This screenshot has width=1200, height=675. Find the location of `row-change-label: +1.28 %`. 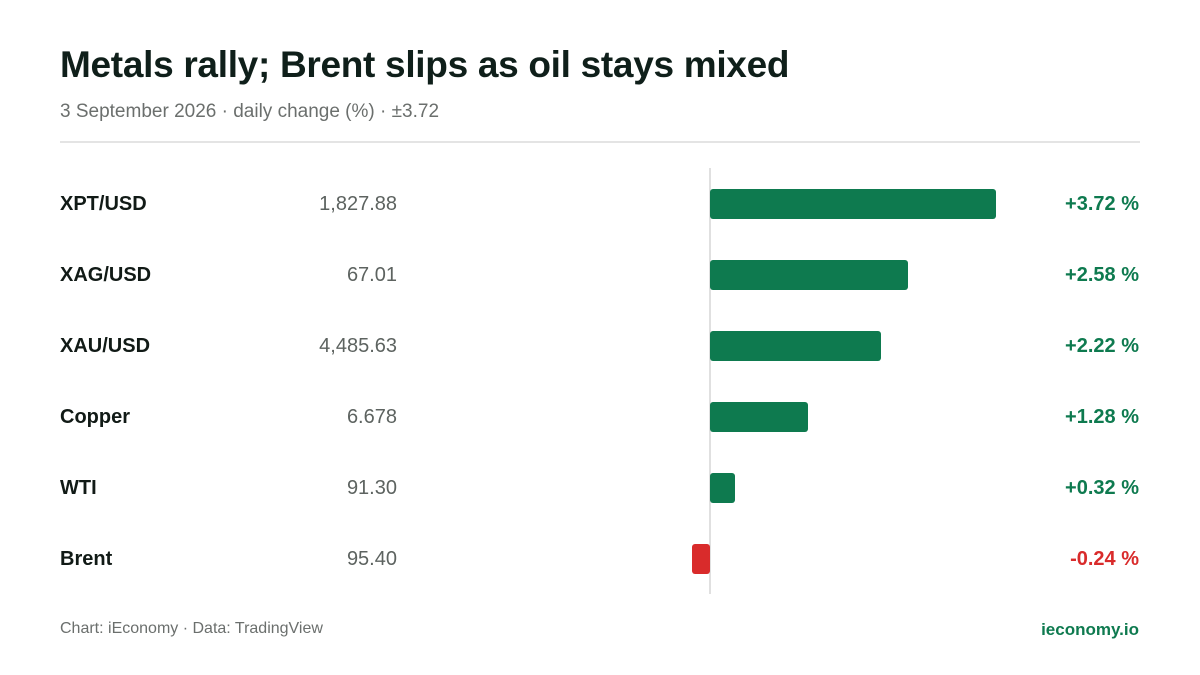

row-change-label: +1.28 % is located at coordinates (1102, 417).